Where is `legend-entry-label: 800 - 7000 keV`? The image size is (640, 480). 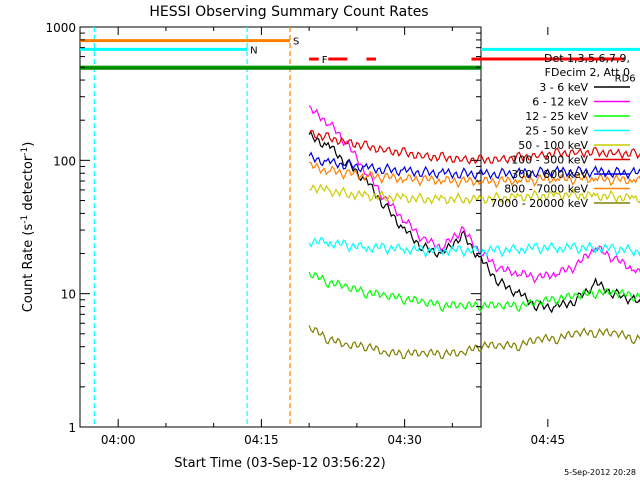 legend-entry-label: 800 - 7000 keV is located at coordinates (546, 189).